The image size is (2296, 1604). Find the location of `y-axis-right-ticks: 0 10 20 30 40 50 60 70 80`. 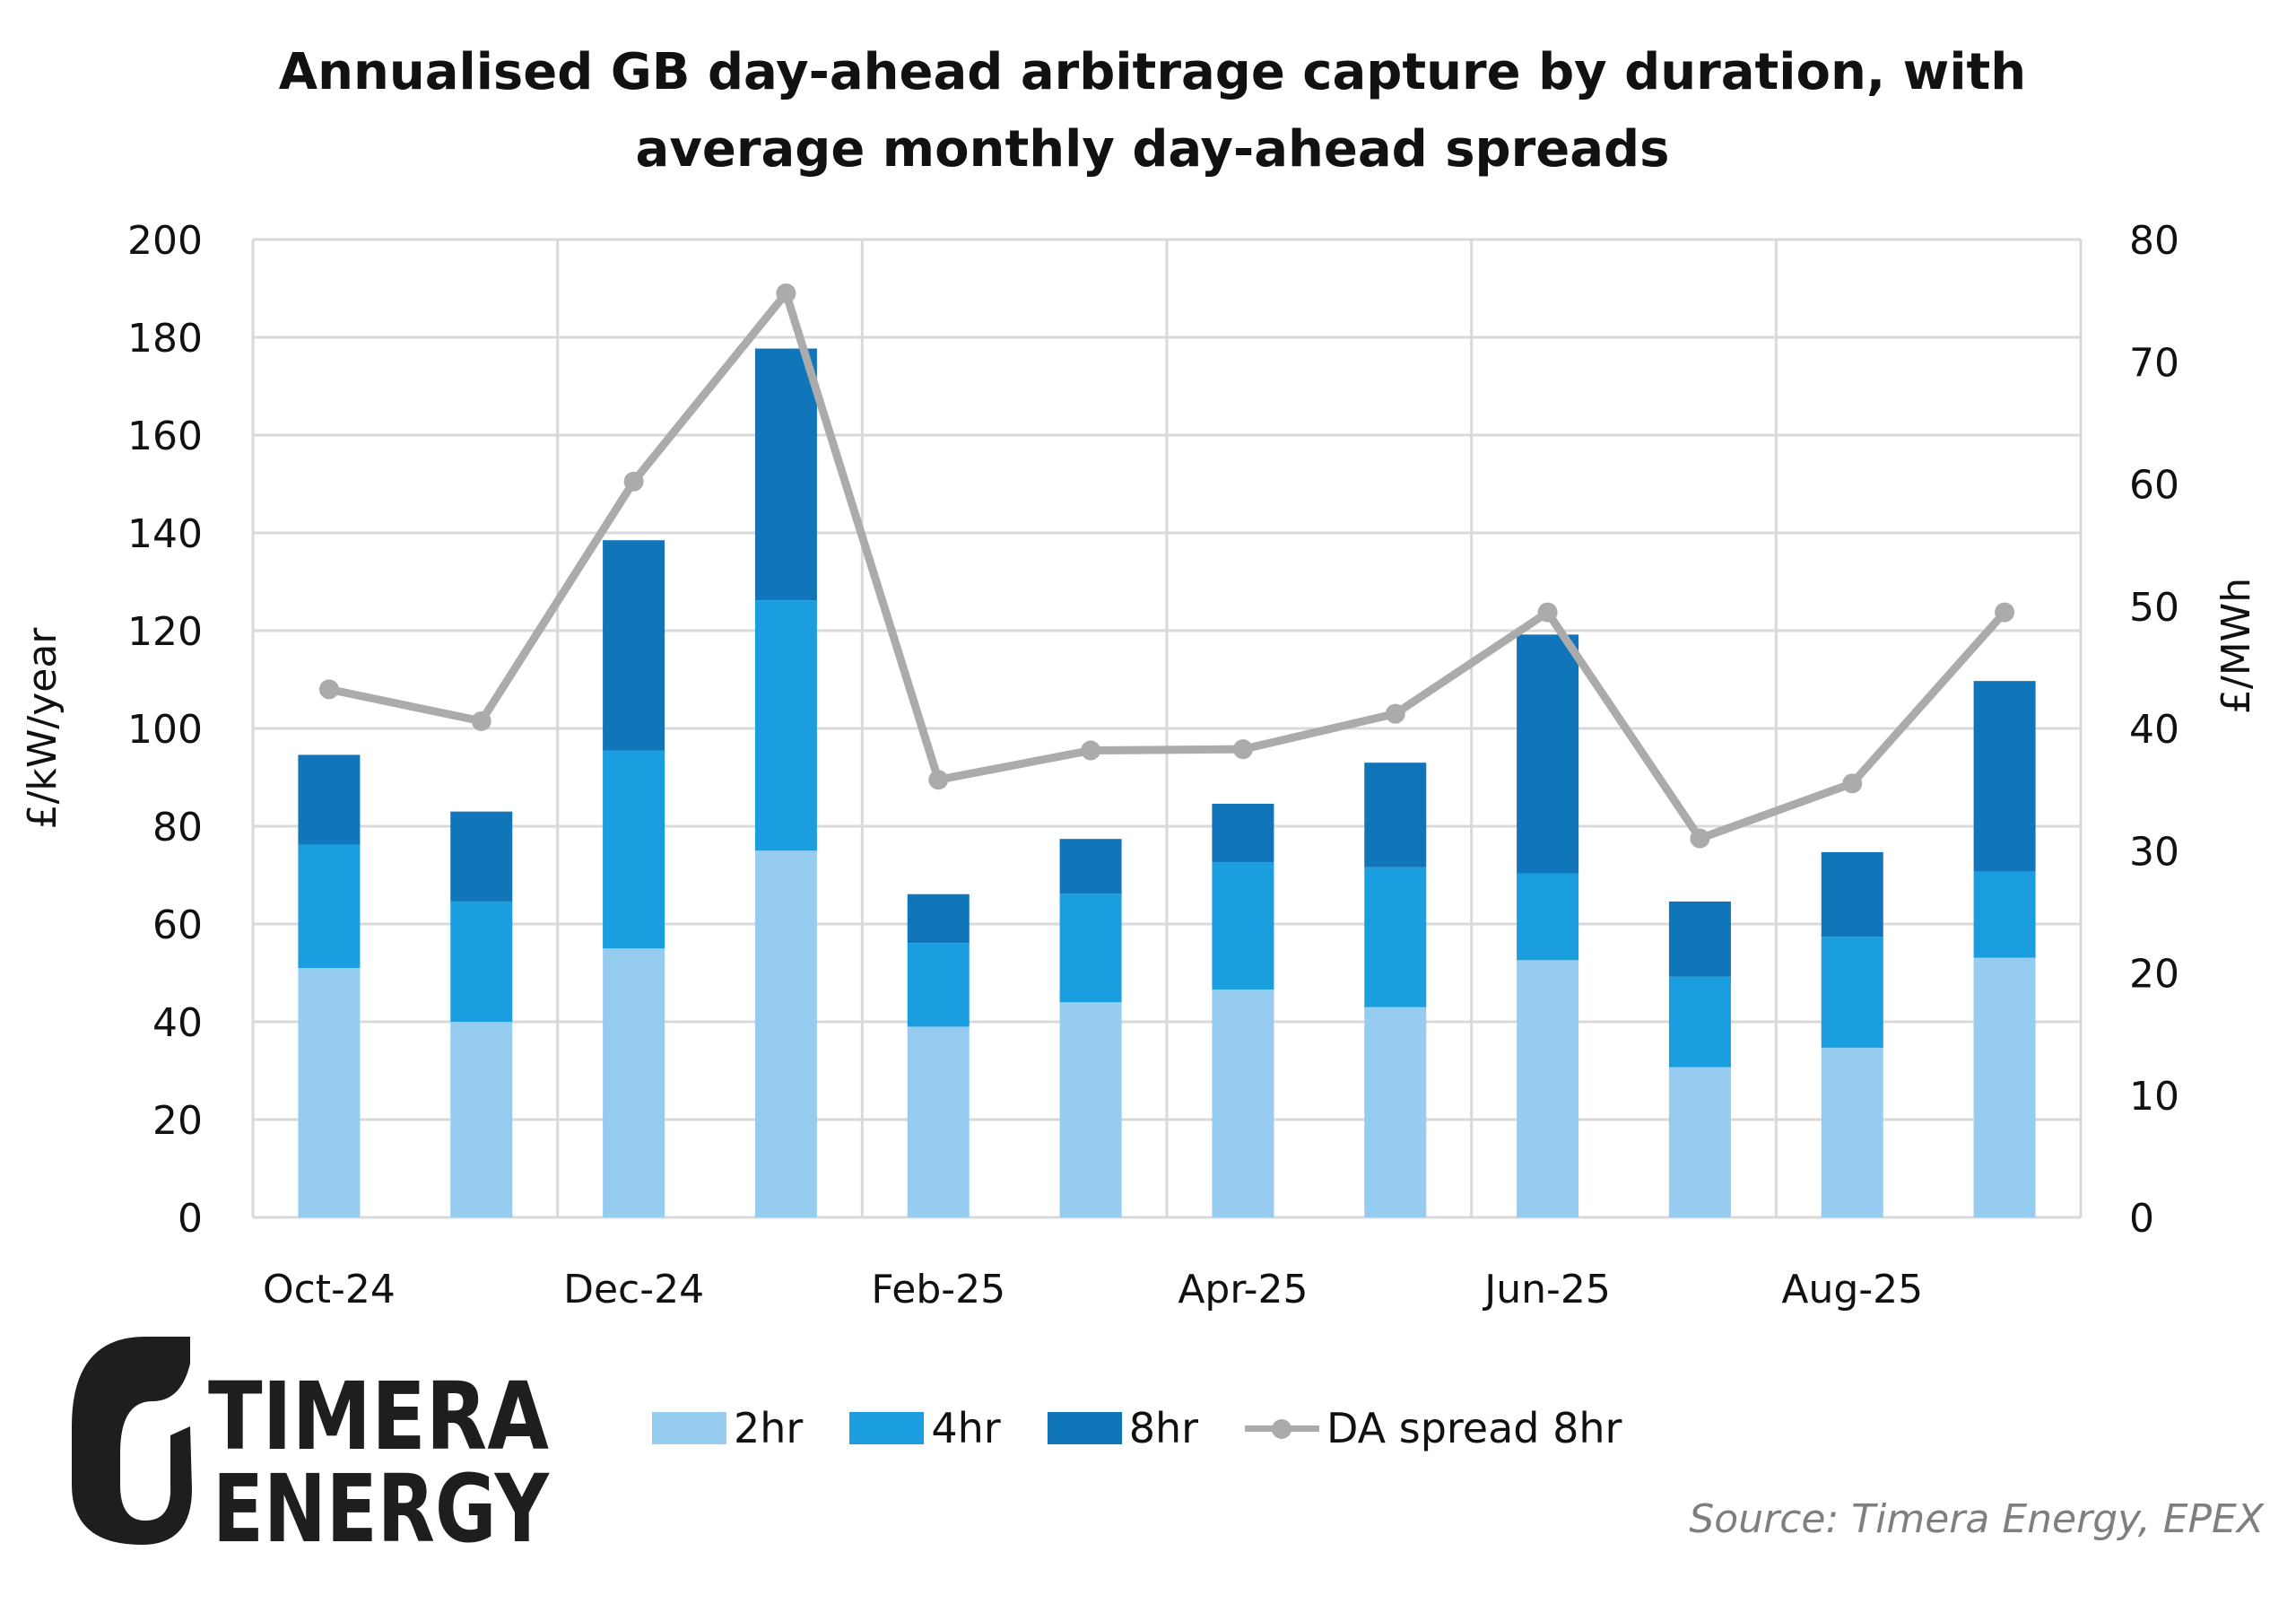

y-axis-right-ticks: 0 10 20 30 40 50 60 70 80 is located at coordinates (2154, 730).